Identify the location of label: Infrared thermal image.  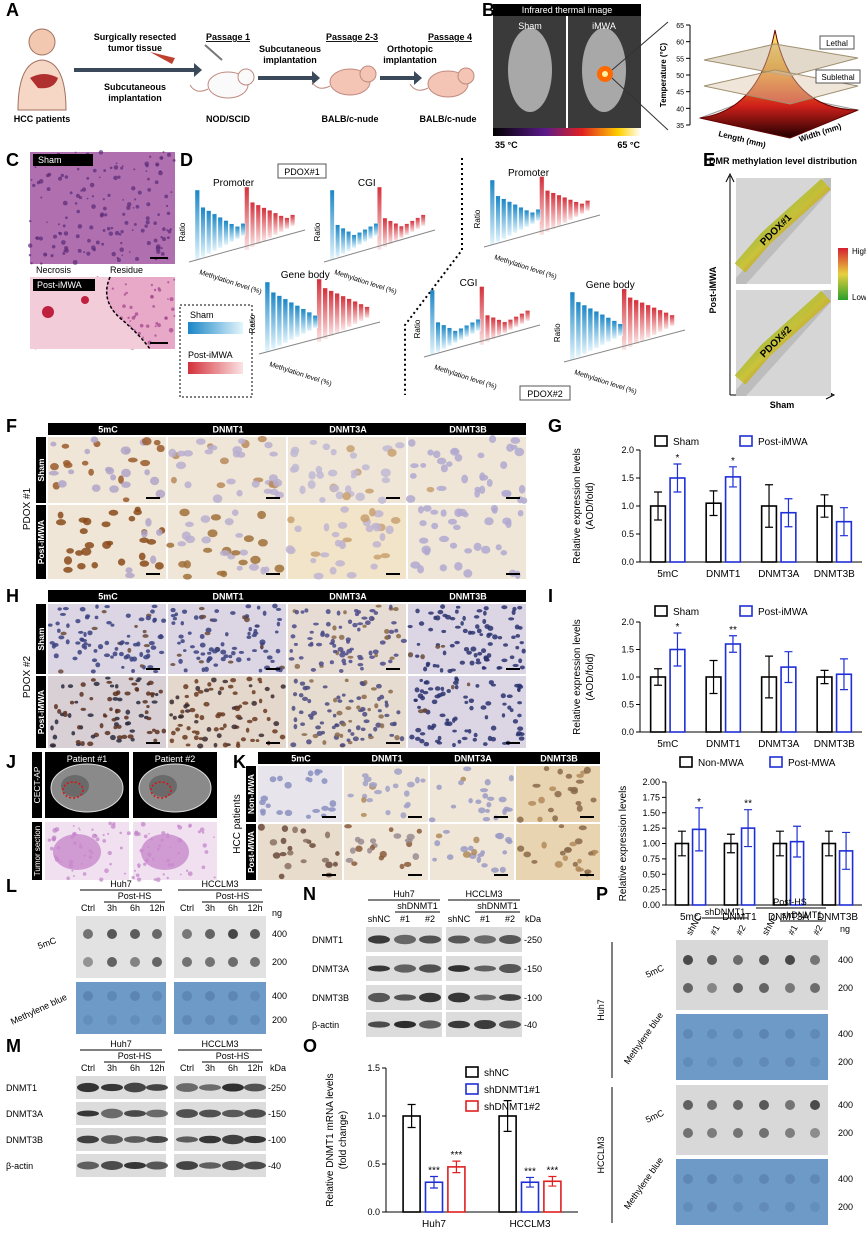
(567, 10).